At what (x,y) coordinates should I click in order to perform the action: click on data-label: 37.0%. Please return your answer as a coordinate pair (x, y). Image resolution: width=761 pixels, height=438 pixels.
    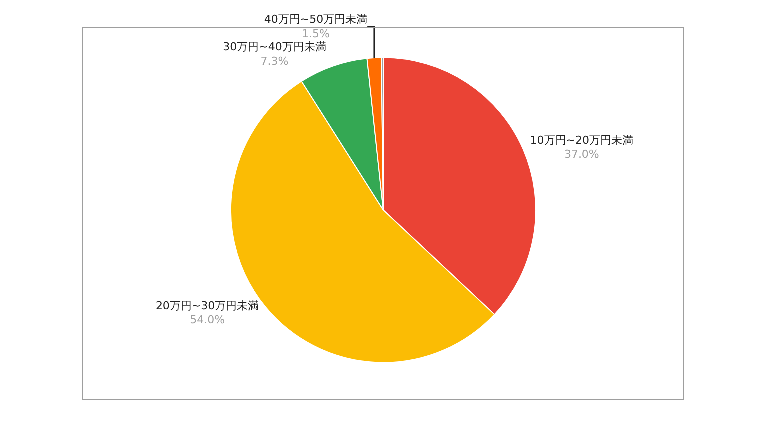
    Looking at the image, I should click on (582, 155).